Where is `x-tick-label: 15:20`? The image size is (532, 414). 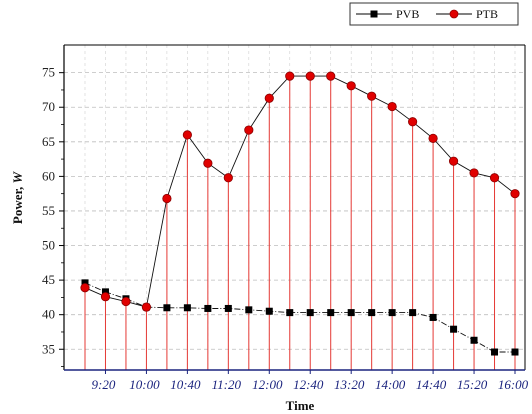
x-tick-label: 15:20 is located at coordinates (472, 384).